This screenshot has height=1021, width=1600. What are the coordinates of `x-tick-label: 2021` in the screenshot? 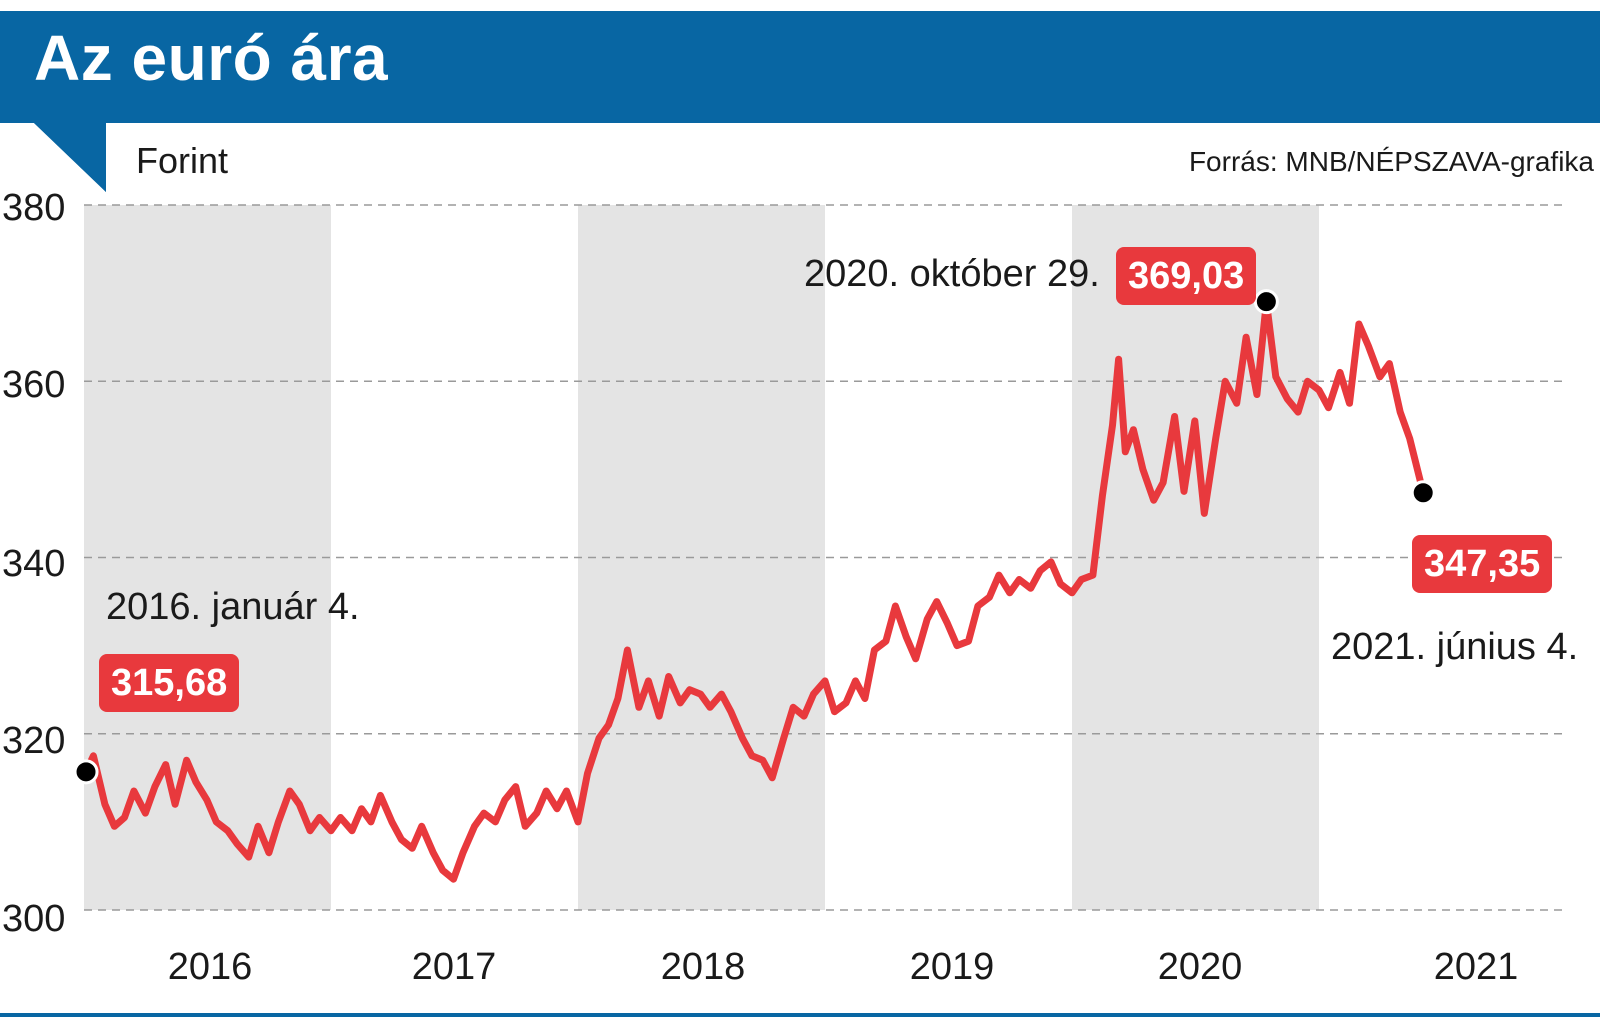 It's located at (1476, 967).